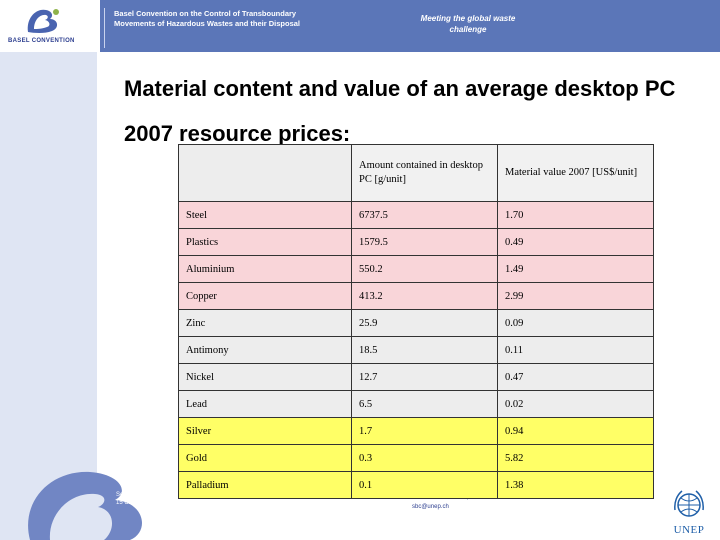  Describe the element at coordinates (424, 296) in the screenshot. I see `amount-cell: 413.2` at that location.